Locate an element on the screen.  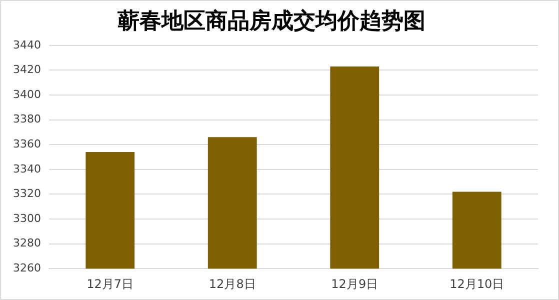
x-tick-label: 12月9日 is located at coordinates (354, 283).